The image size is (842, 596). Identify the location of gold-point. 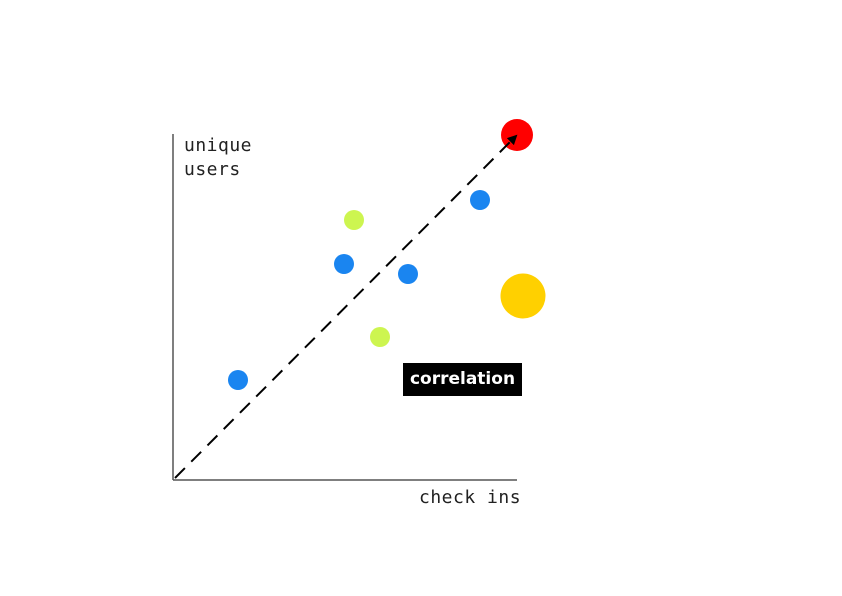
(523, 296).